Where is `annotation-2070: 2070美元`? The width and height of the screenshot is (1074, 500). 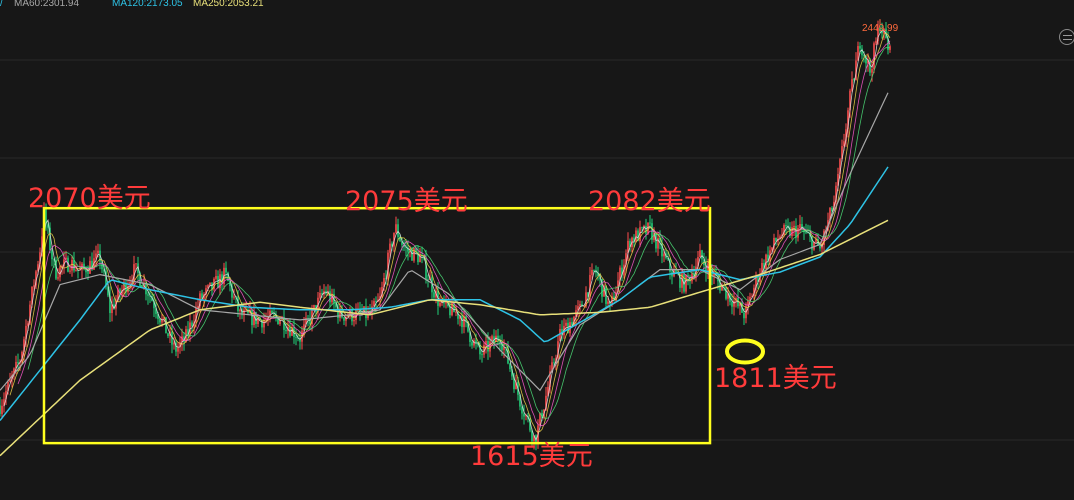 annotation-2070: 2070美元 is located at coordinates (89, 198).